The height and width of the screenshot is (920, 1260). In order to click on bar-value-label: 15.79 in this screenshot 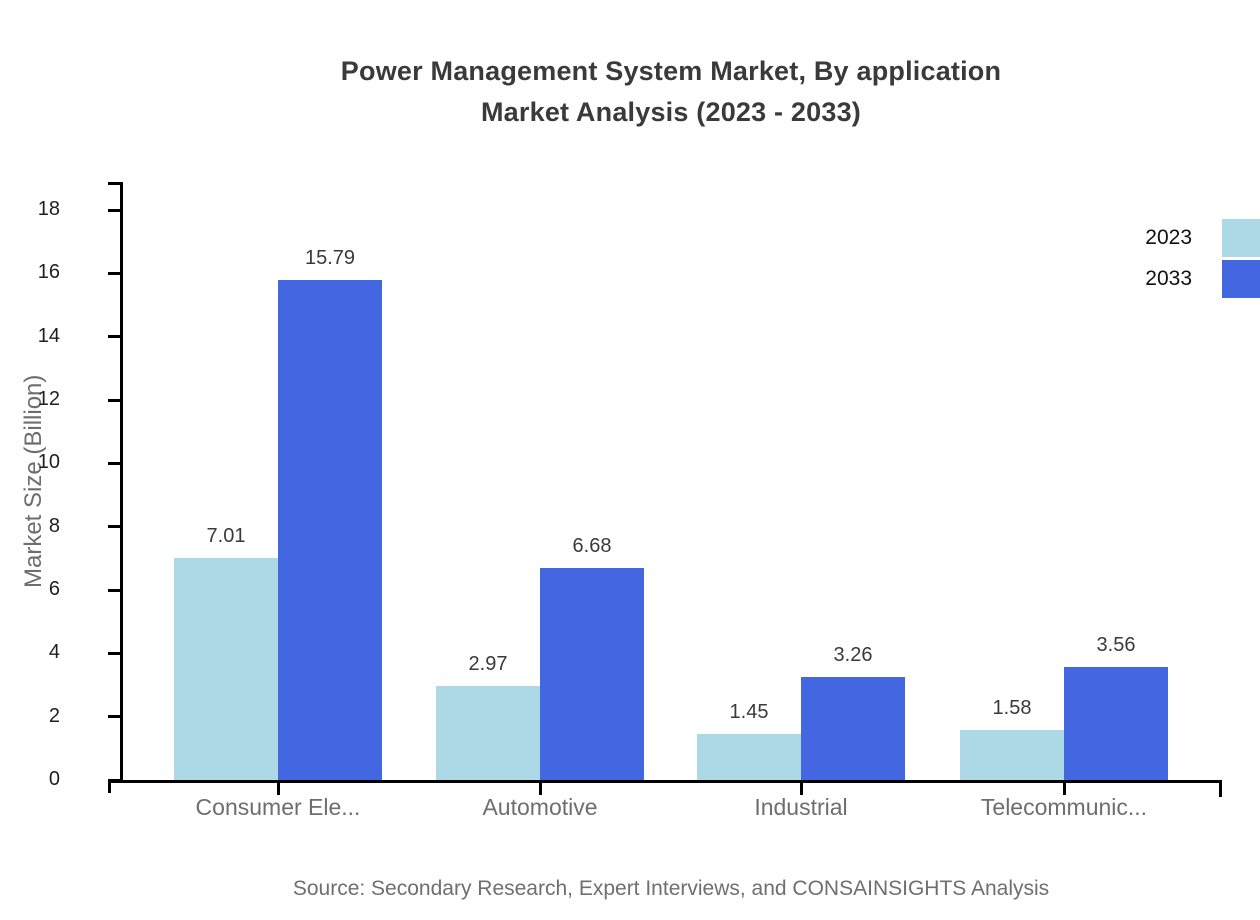, I will do `click(330, 257)`.